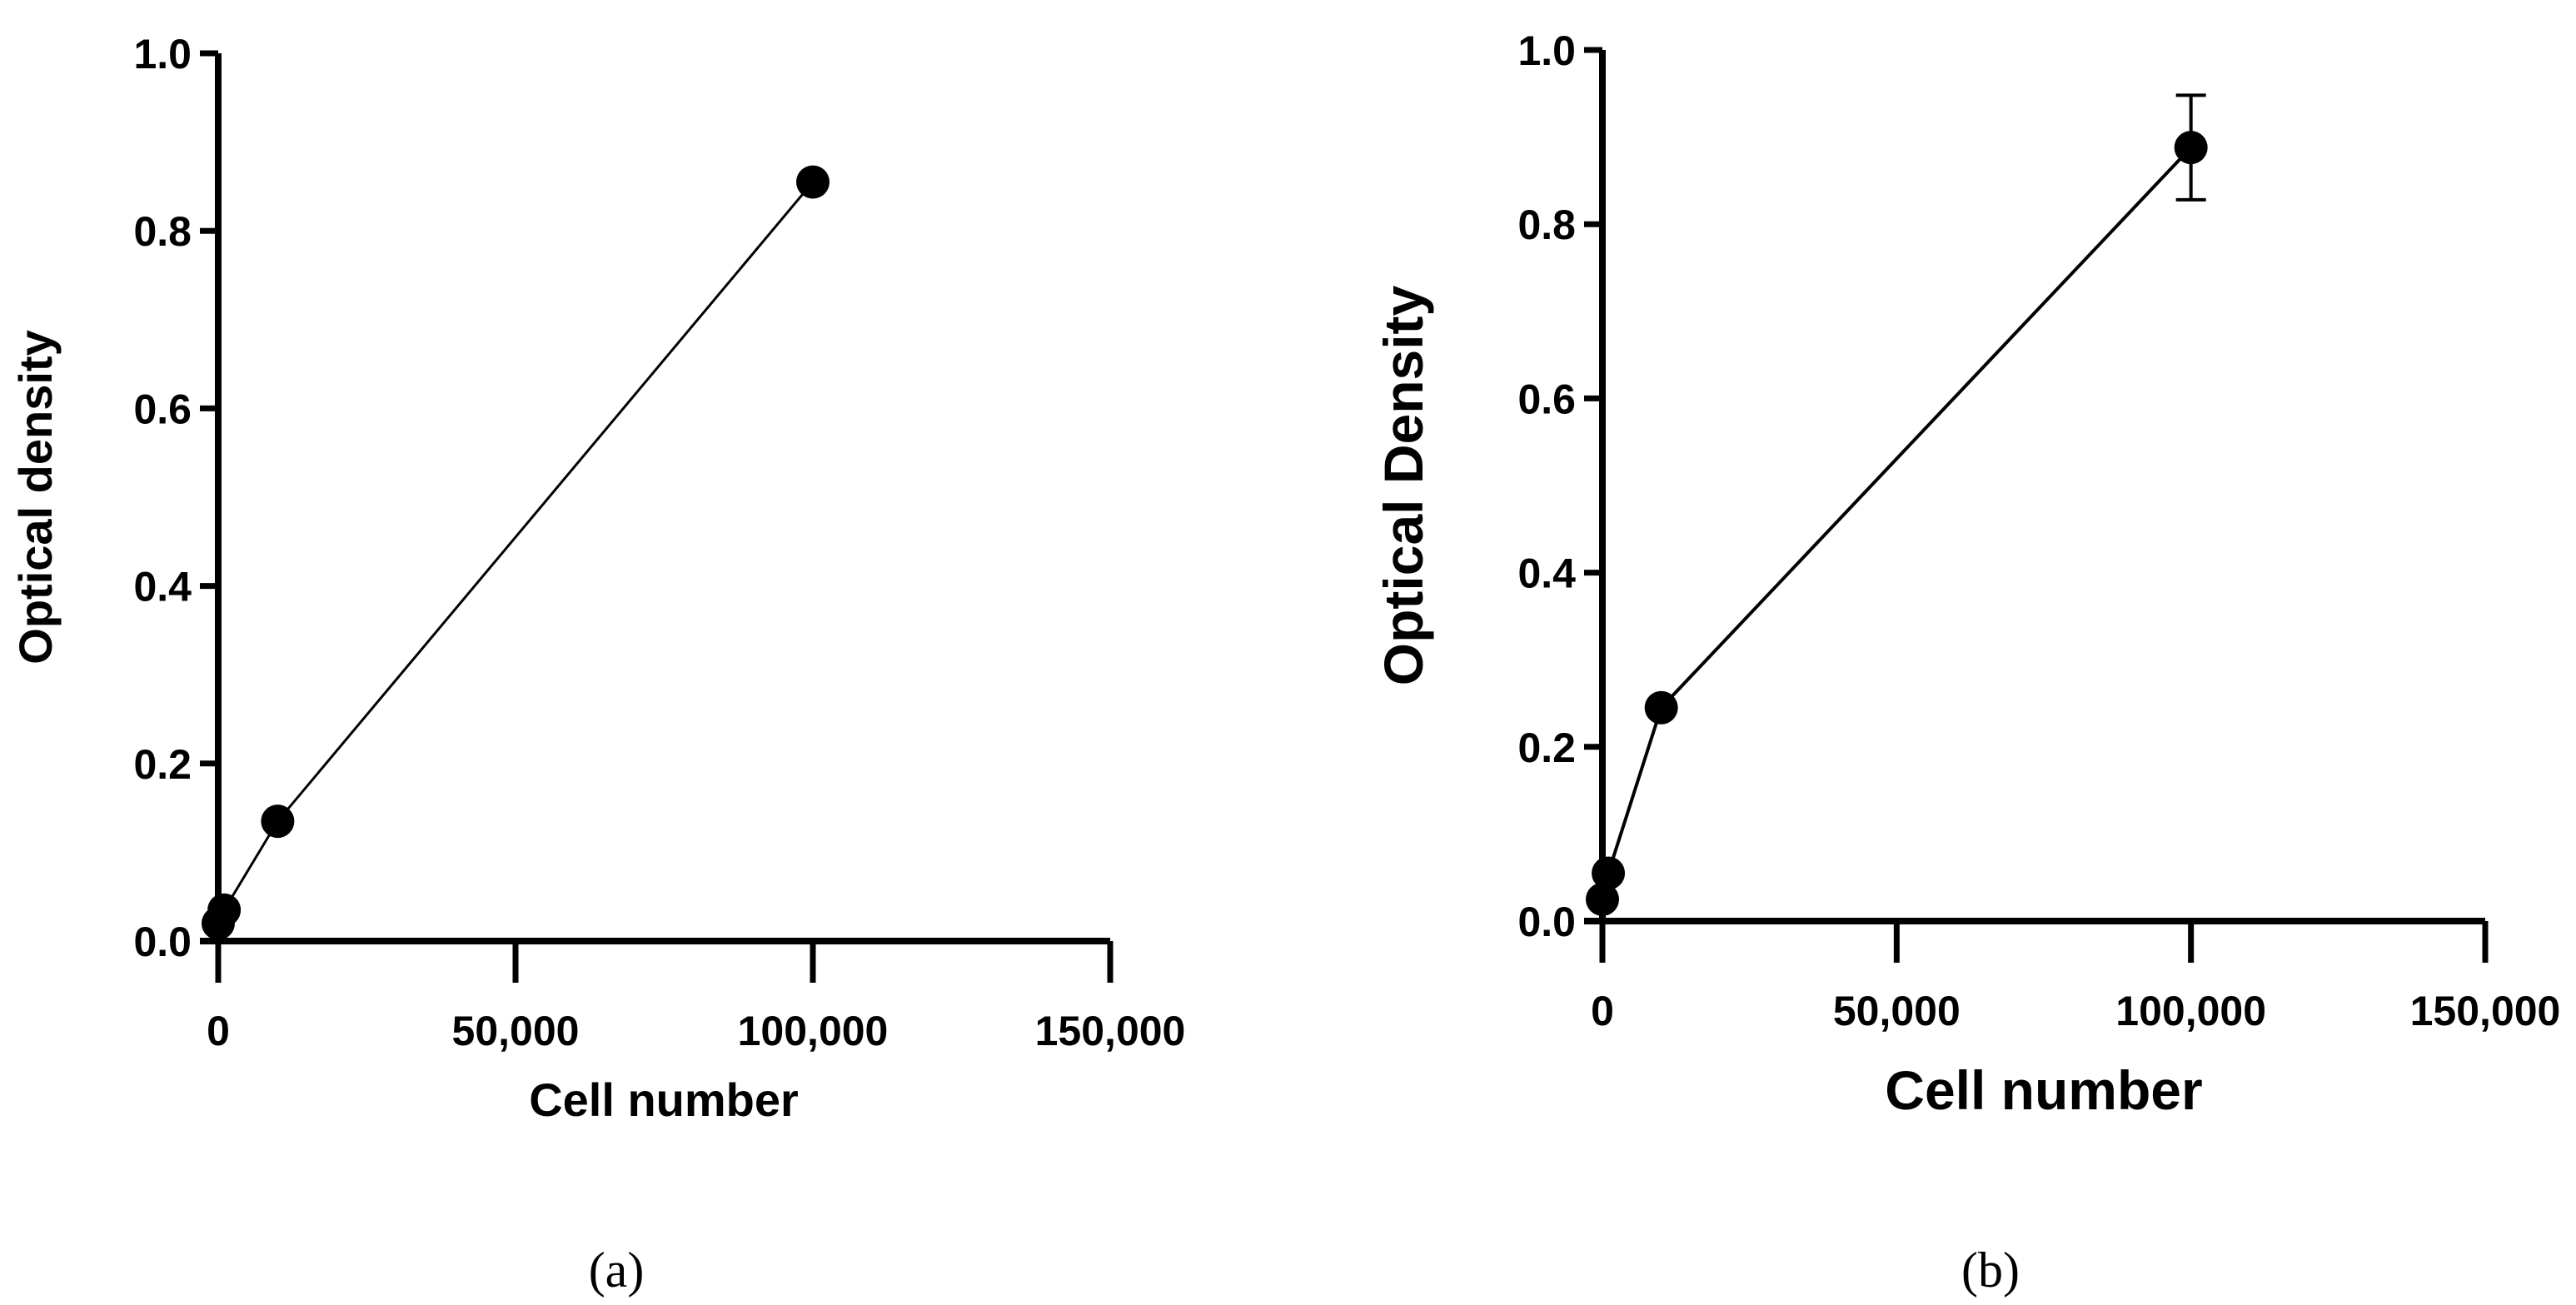 The width and height of the screenshot is (2576, 1305). Describe the element at coordinates (1602, 1011) in the screenshot. I see `x-tick-label-b: 0` at that location.